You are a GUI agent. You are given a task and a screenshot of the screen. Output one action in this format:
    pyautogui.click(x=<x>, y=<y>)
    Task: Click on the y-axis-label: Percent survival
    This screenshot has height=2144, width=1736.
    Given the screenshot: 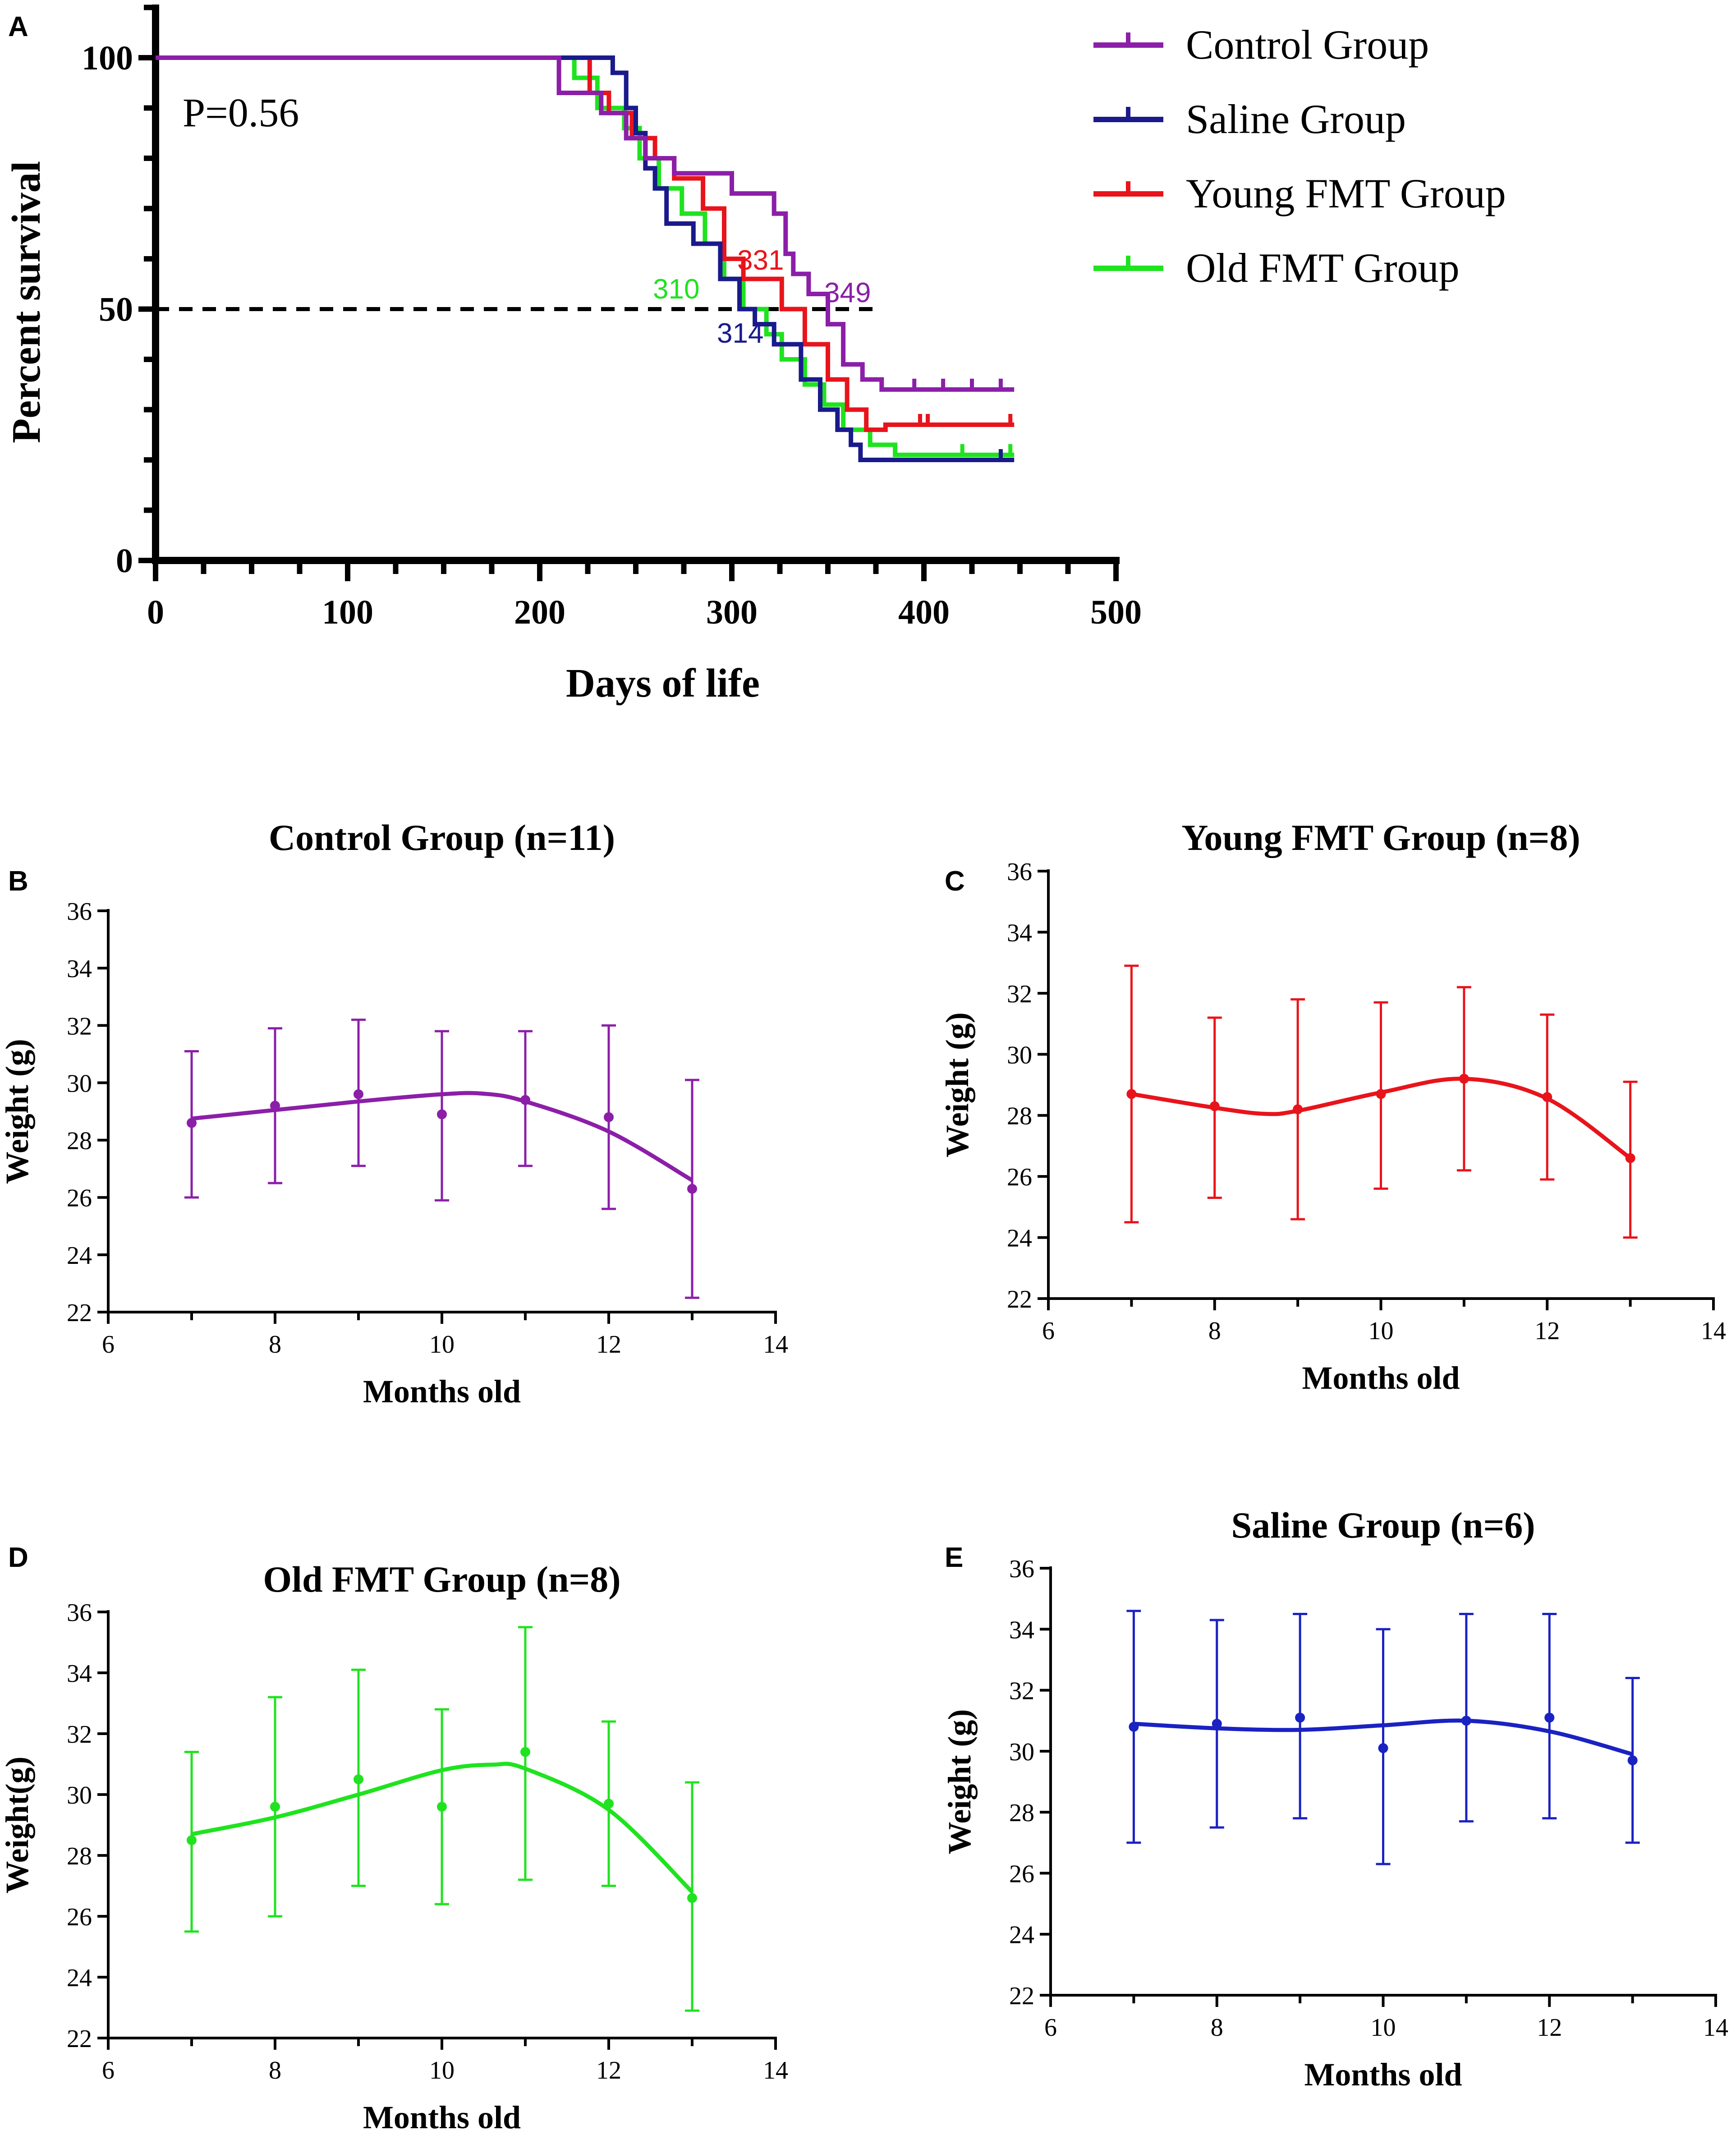 What is the action you would take?
    pyautogui.click(x=27, y=302)
    